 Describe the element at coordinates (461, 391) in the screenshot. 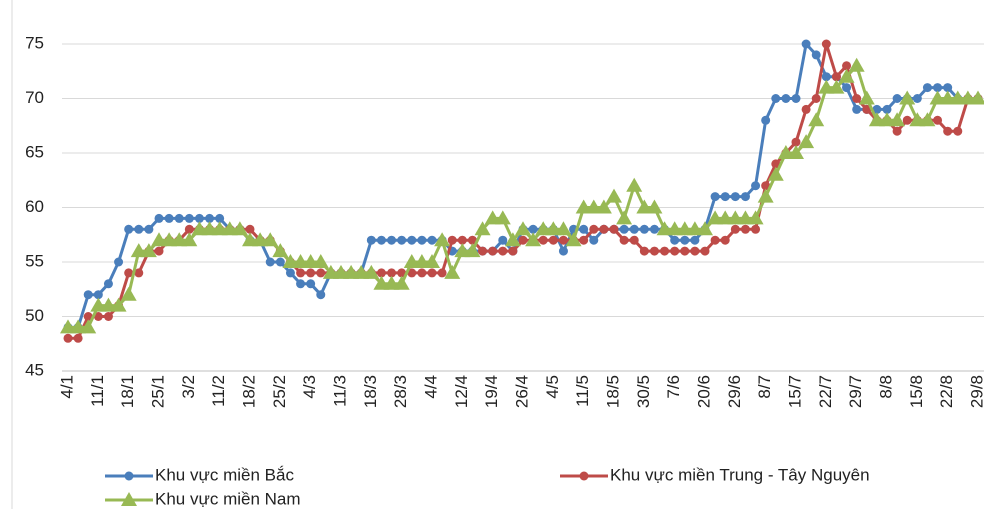

I see `x-tick-label: 12/4` at that location.